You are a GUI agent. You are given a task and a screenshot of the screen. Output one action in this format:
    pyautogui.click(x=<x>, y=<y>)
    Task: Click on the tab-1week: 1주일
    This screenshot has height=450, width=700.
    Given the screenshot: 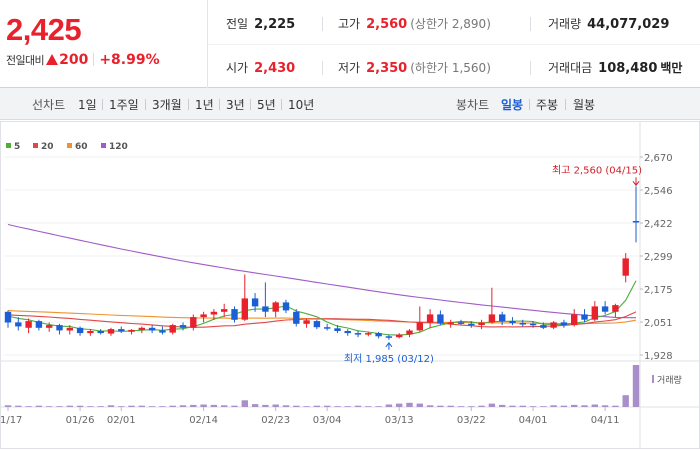 What is the action you would take?
    pyautogui.click(x=124, y=105)
    